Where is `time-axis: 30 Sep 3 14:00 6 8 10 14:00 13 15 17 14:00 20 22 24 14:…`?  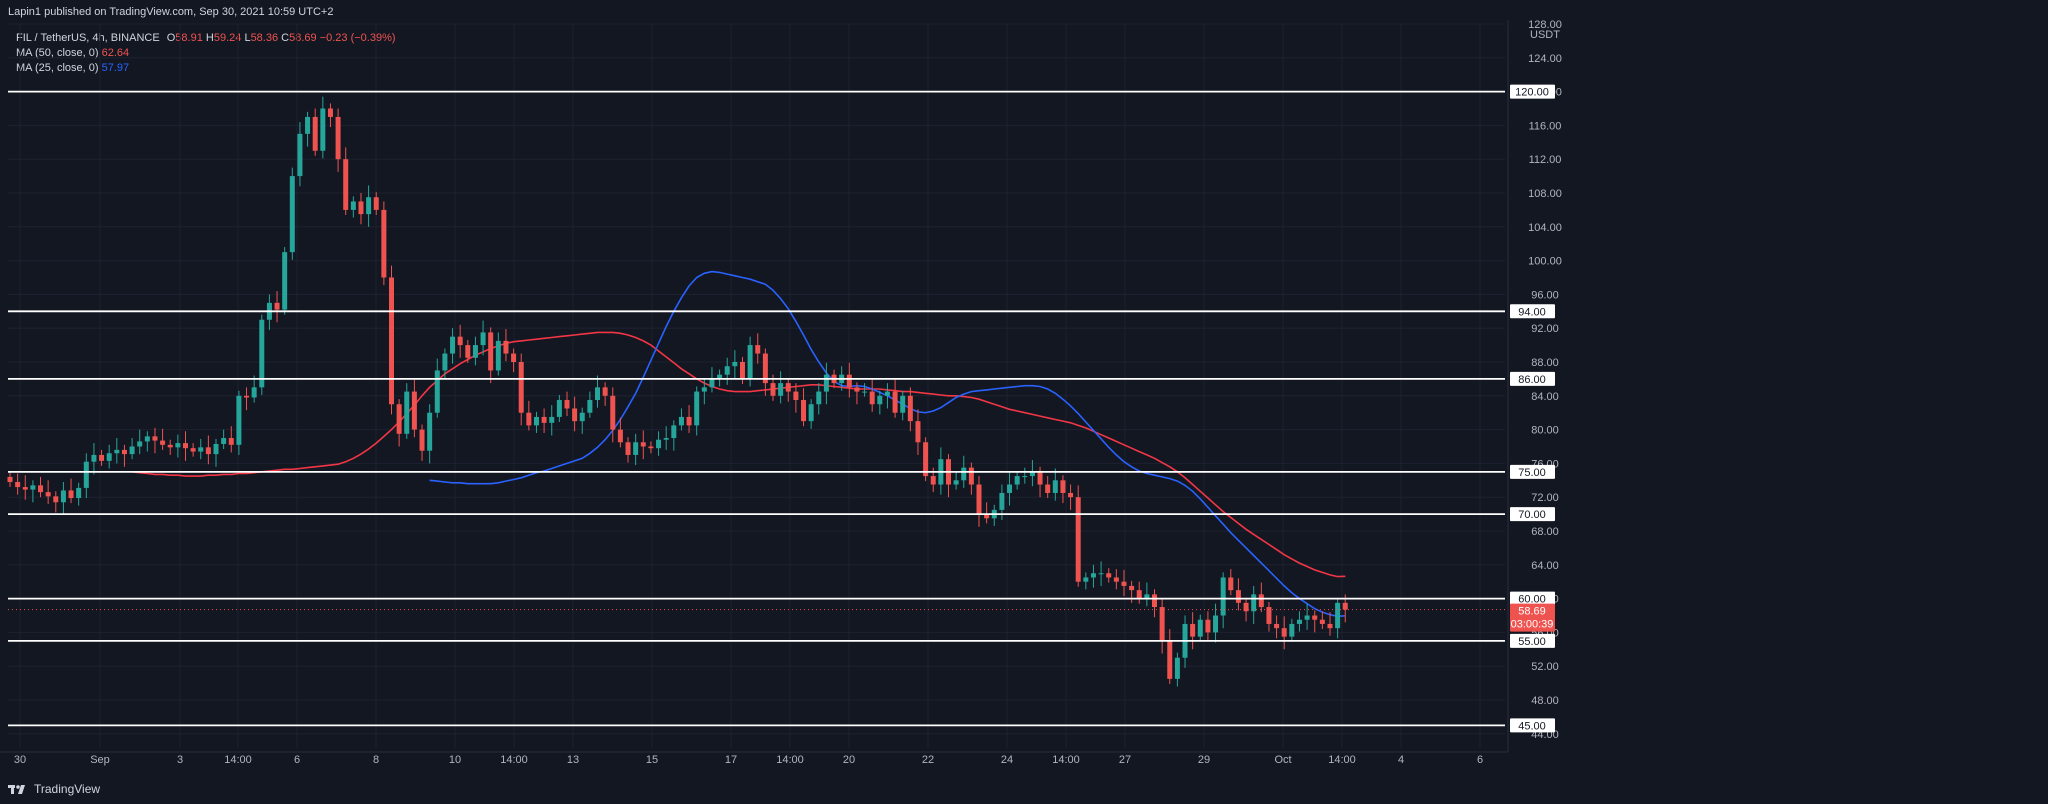
time-axis: 30 Sep 3 14:00 6 8 10 14:00 13 15 17 14:00 20 22 24 14:… is located at coordinates (754, 758).